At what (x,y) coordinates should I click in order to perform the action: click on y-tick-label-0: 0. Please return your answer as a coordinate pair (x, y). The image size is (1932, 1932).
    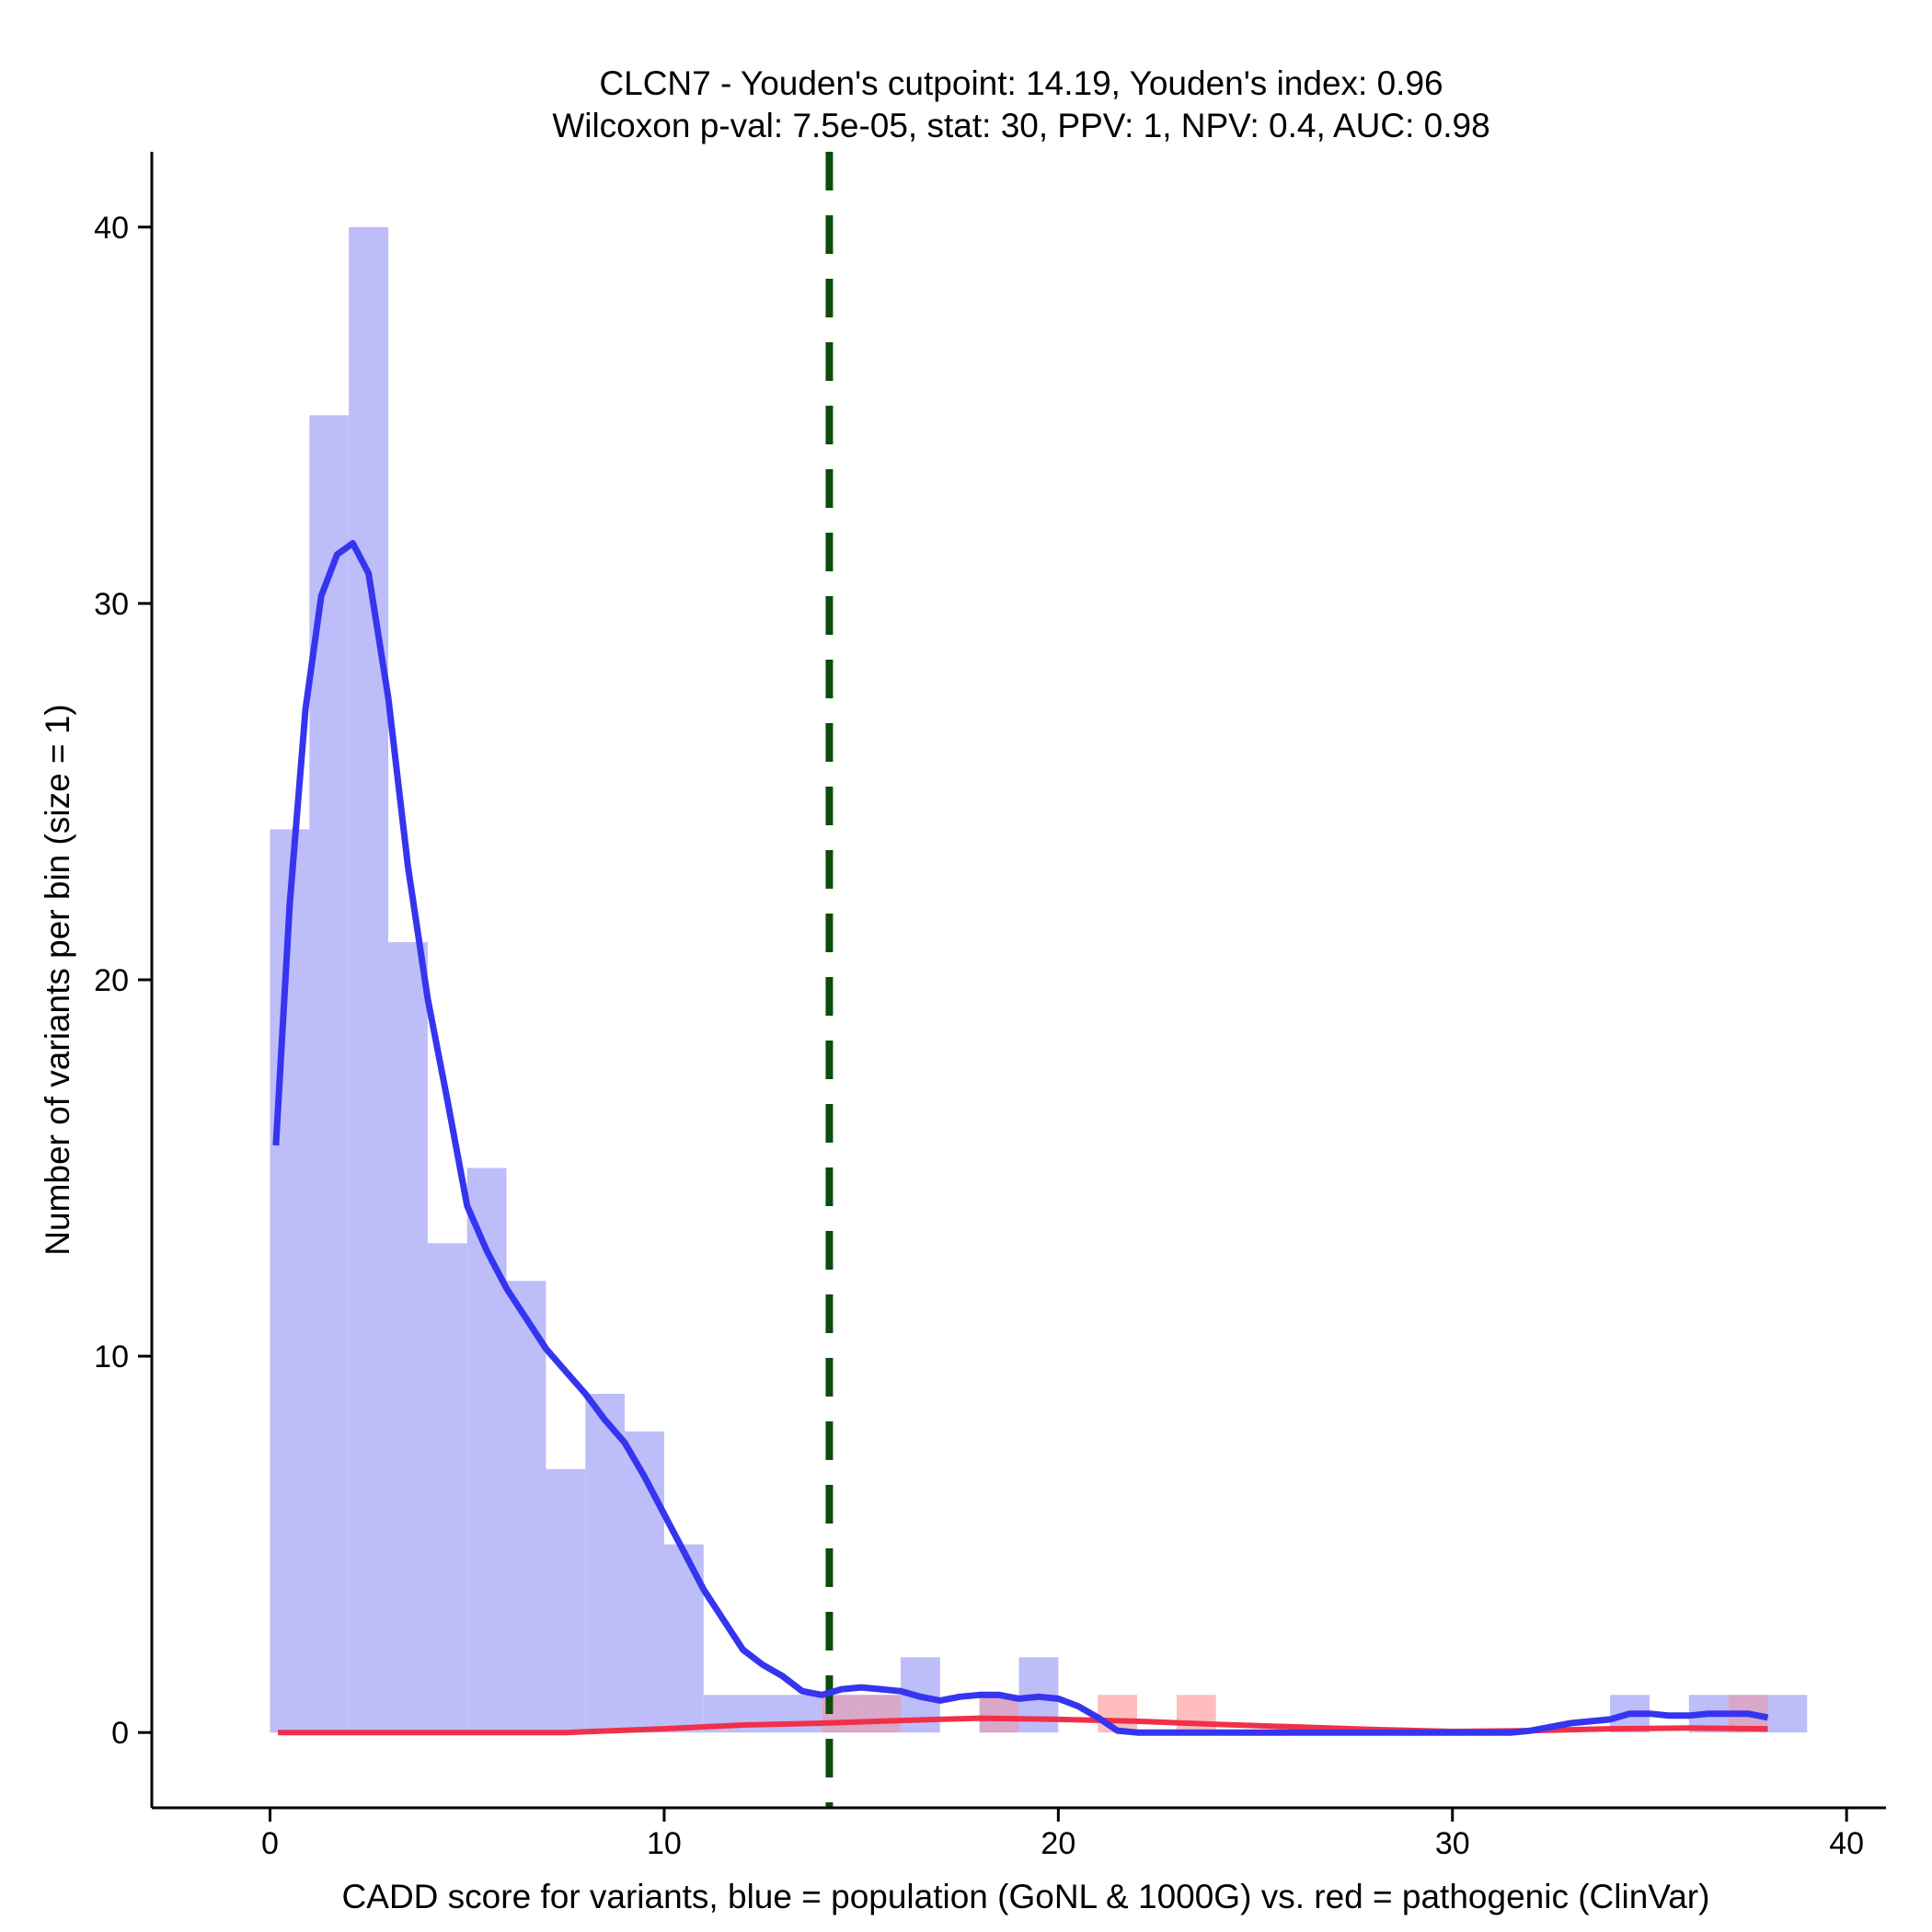
    Looking at the image, I should click on (120, 1733).